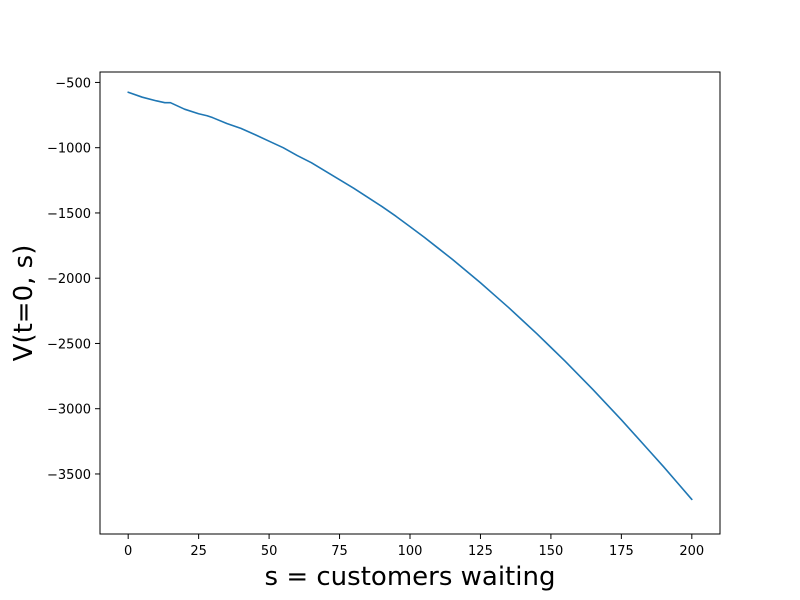 The image size is (800, 600). What do you see at coordinates (480, 551) in the screenshot?
I see `x-tick-label: 125` at bounding box center [480, 551].